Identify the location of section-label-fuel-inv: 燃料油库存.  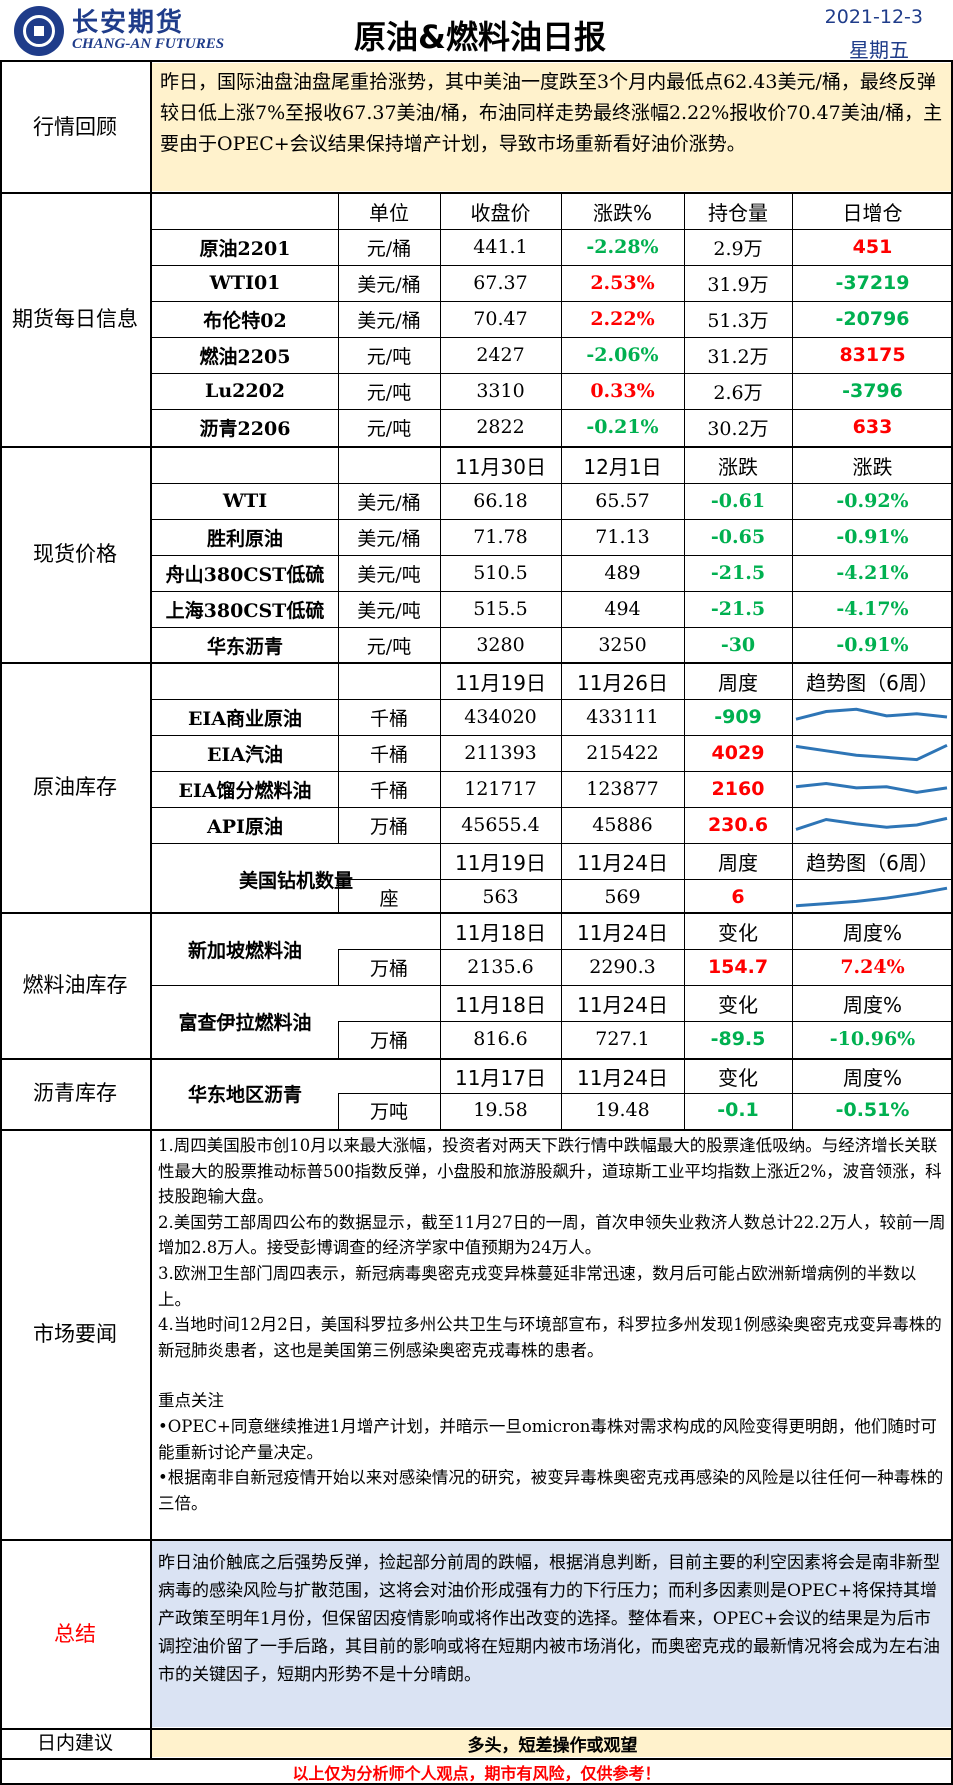
(75, 985).